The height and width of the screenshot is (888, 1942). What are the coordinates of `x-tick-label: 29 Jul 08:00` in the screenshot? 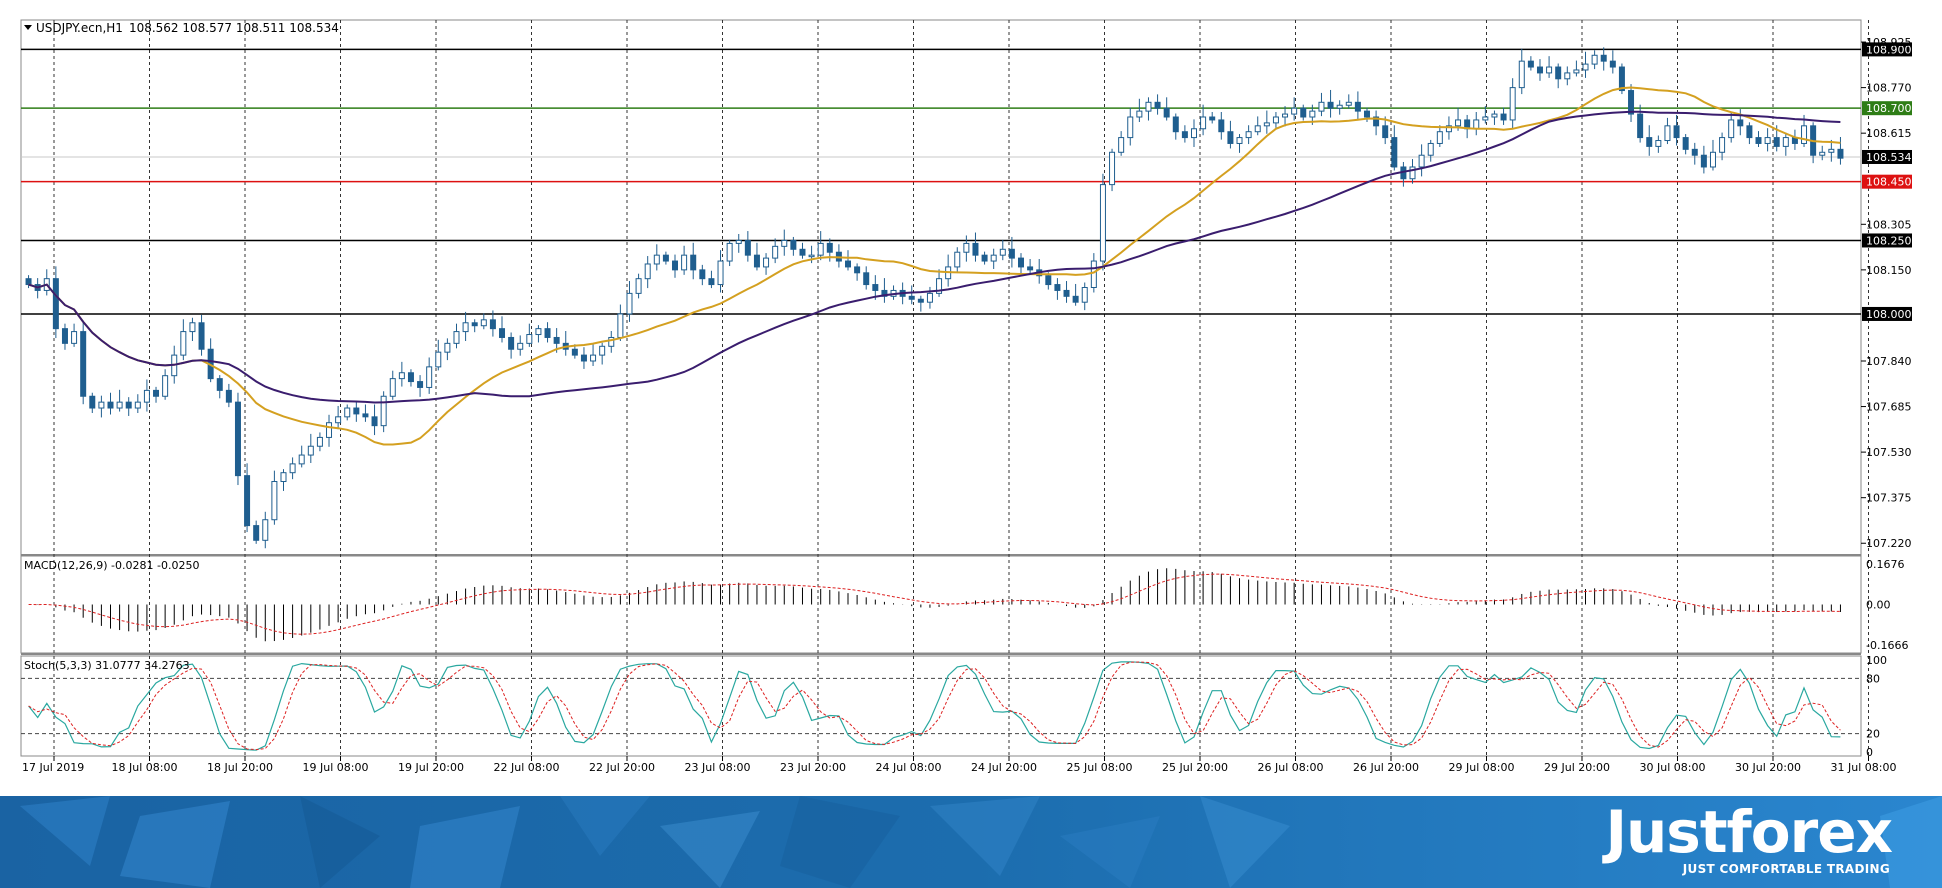 It's located at (1482, 767).